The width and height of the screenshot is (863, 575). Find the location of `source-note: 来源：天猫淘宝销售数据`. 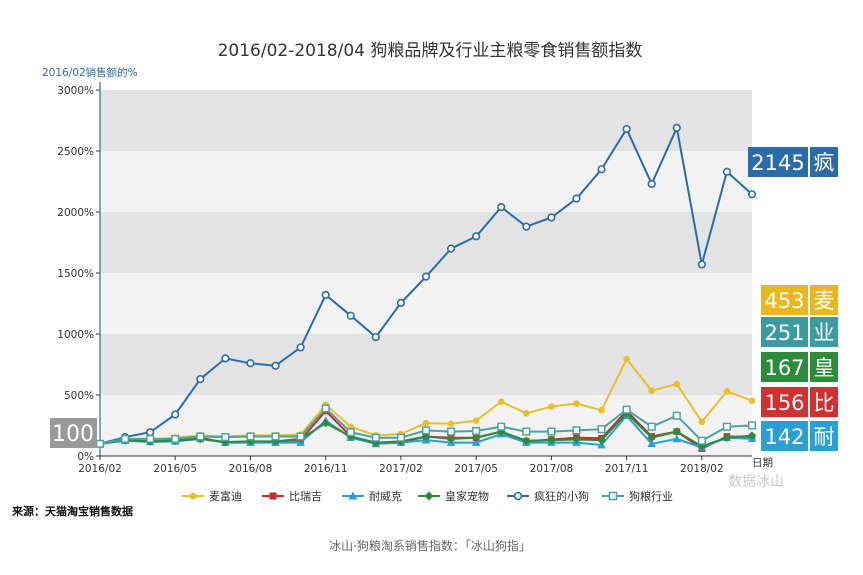

source-note: 来源：天猫淘宝销售数据 is located at coordinates (72, 511).